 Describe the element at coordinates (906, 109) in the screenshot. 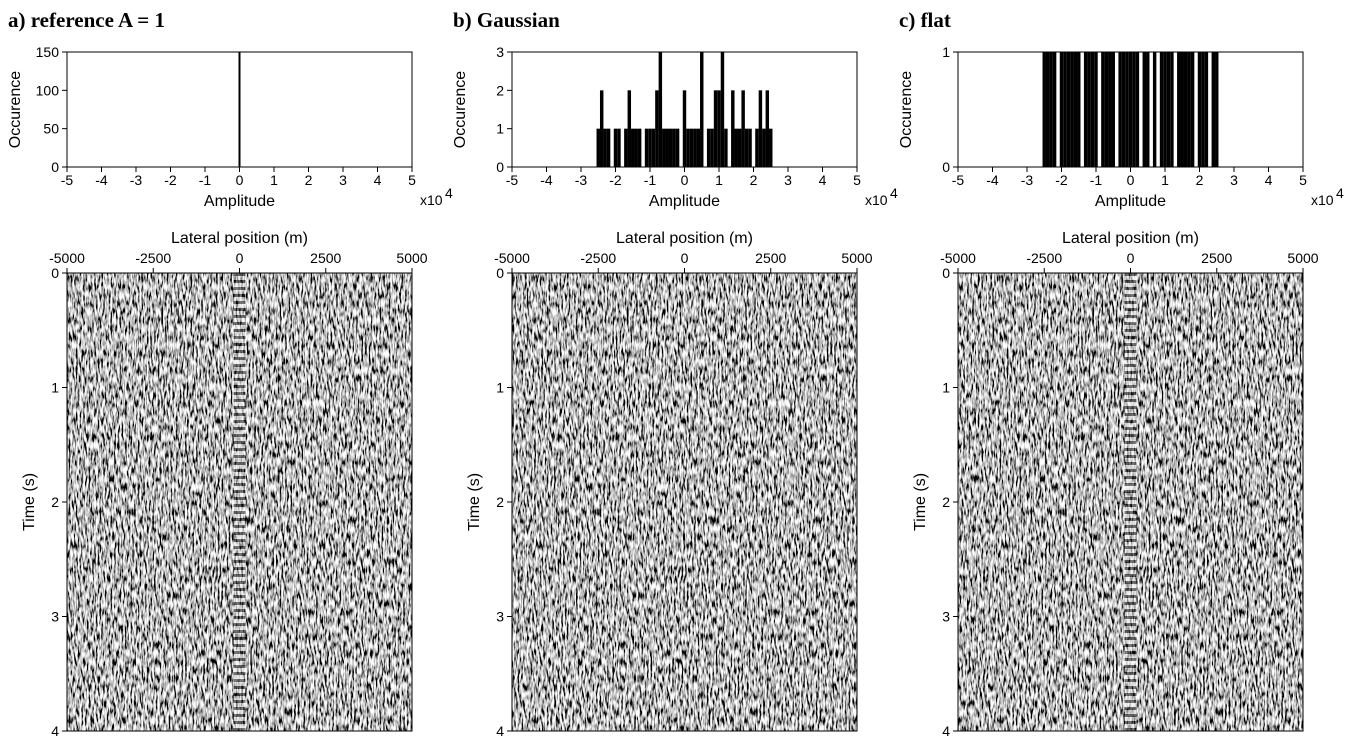

I see `y-axis-label: Occurence` at that location.